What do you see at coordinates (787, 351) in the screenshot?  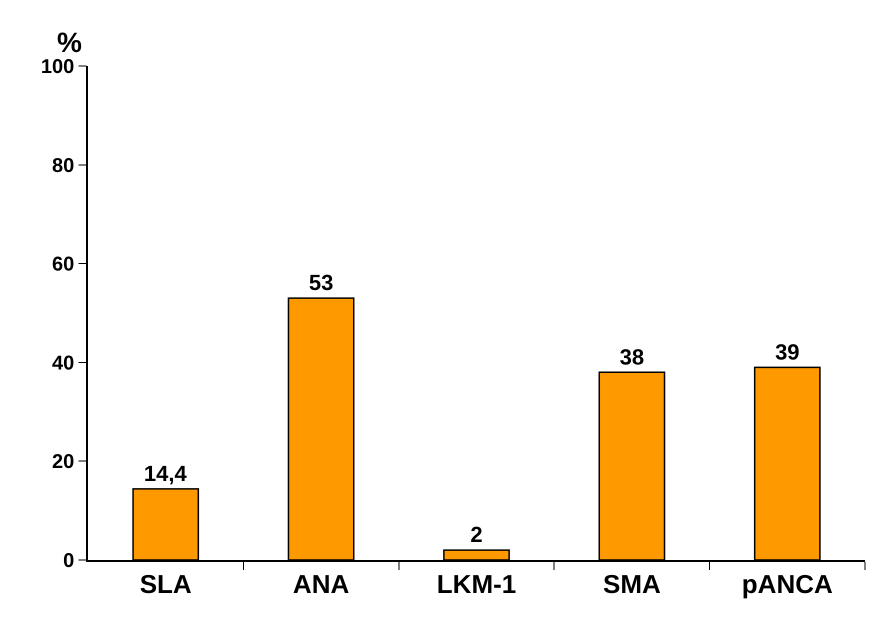 I see `data-label: 39` at bounding box center [787, 351].